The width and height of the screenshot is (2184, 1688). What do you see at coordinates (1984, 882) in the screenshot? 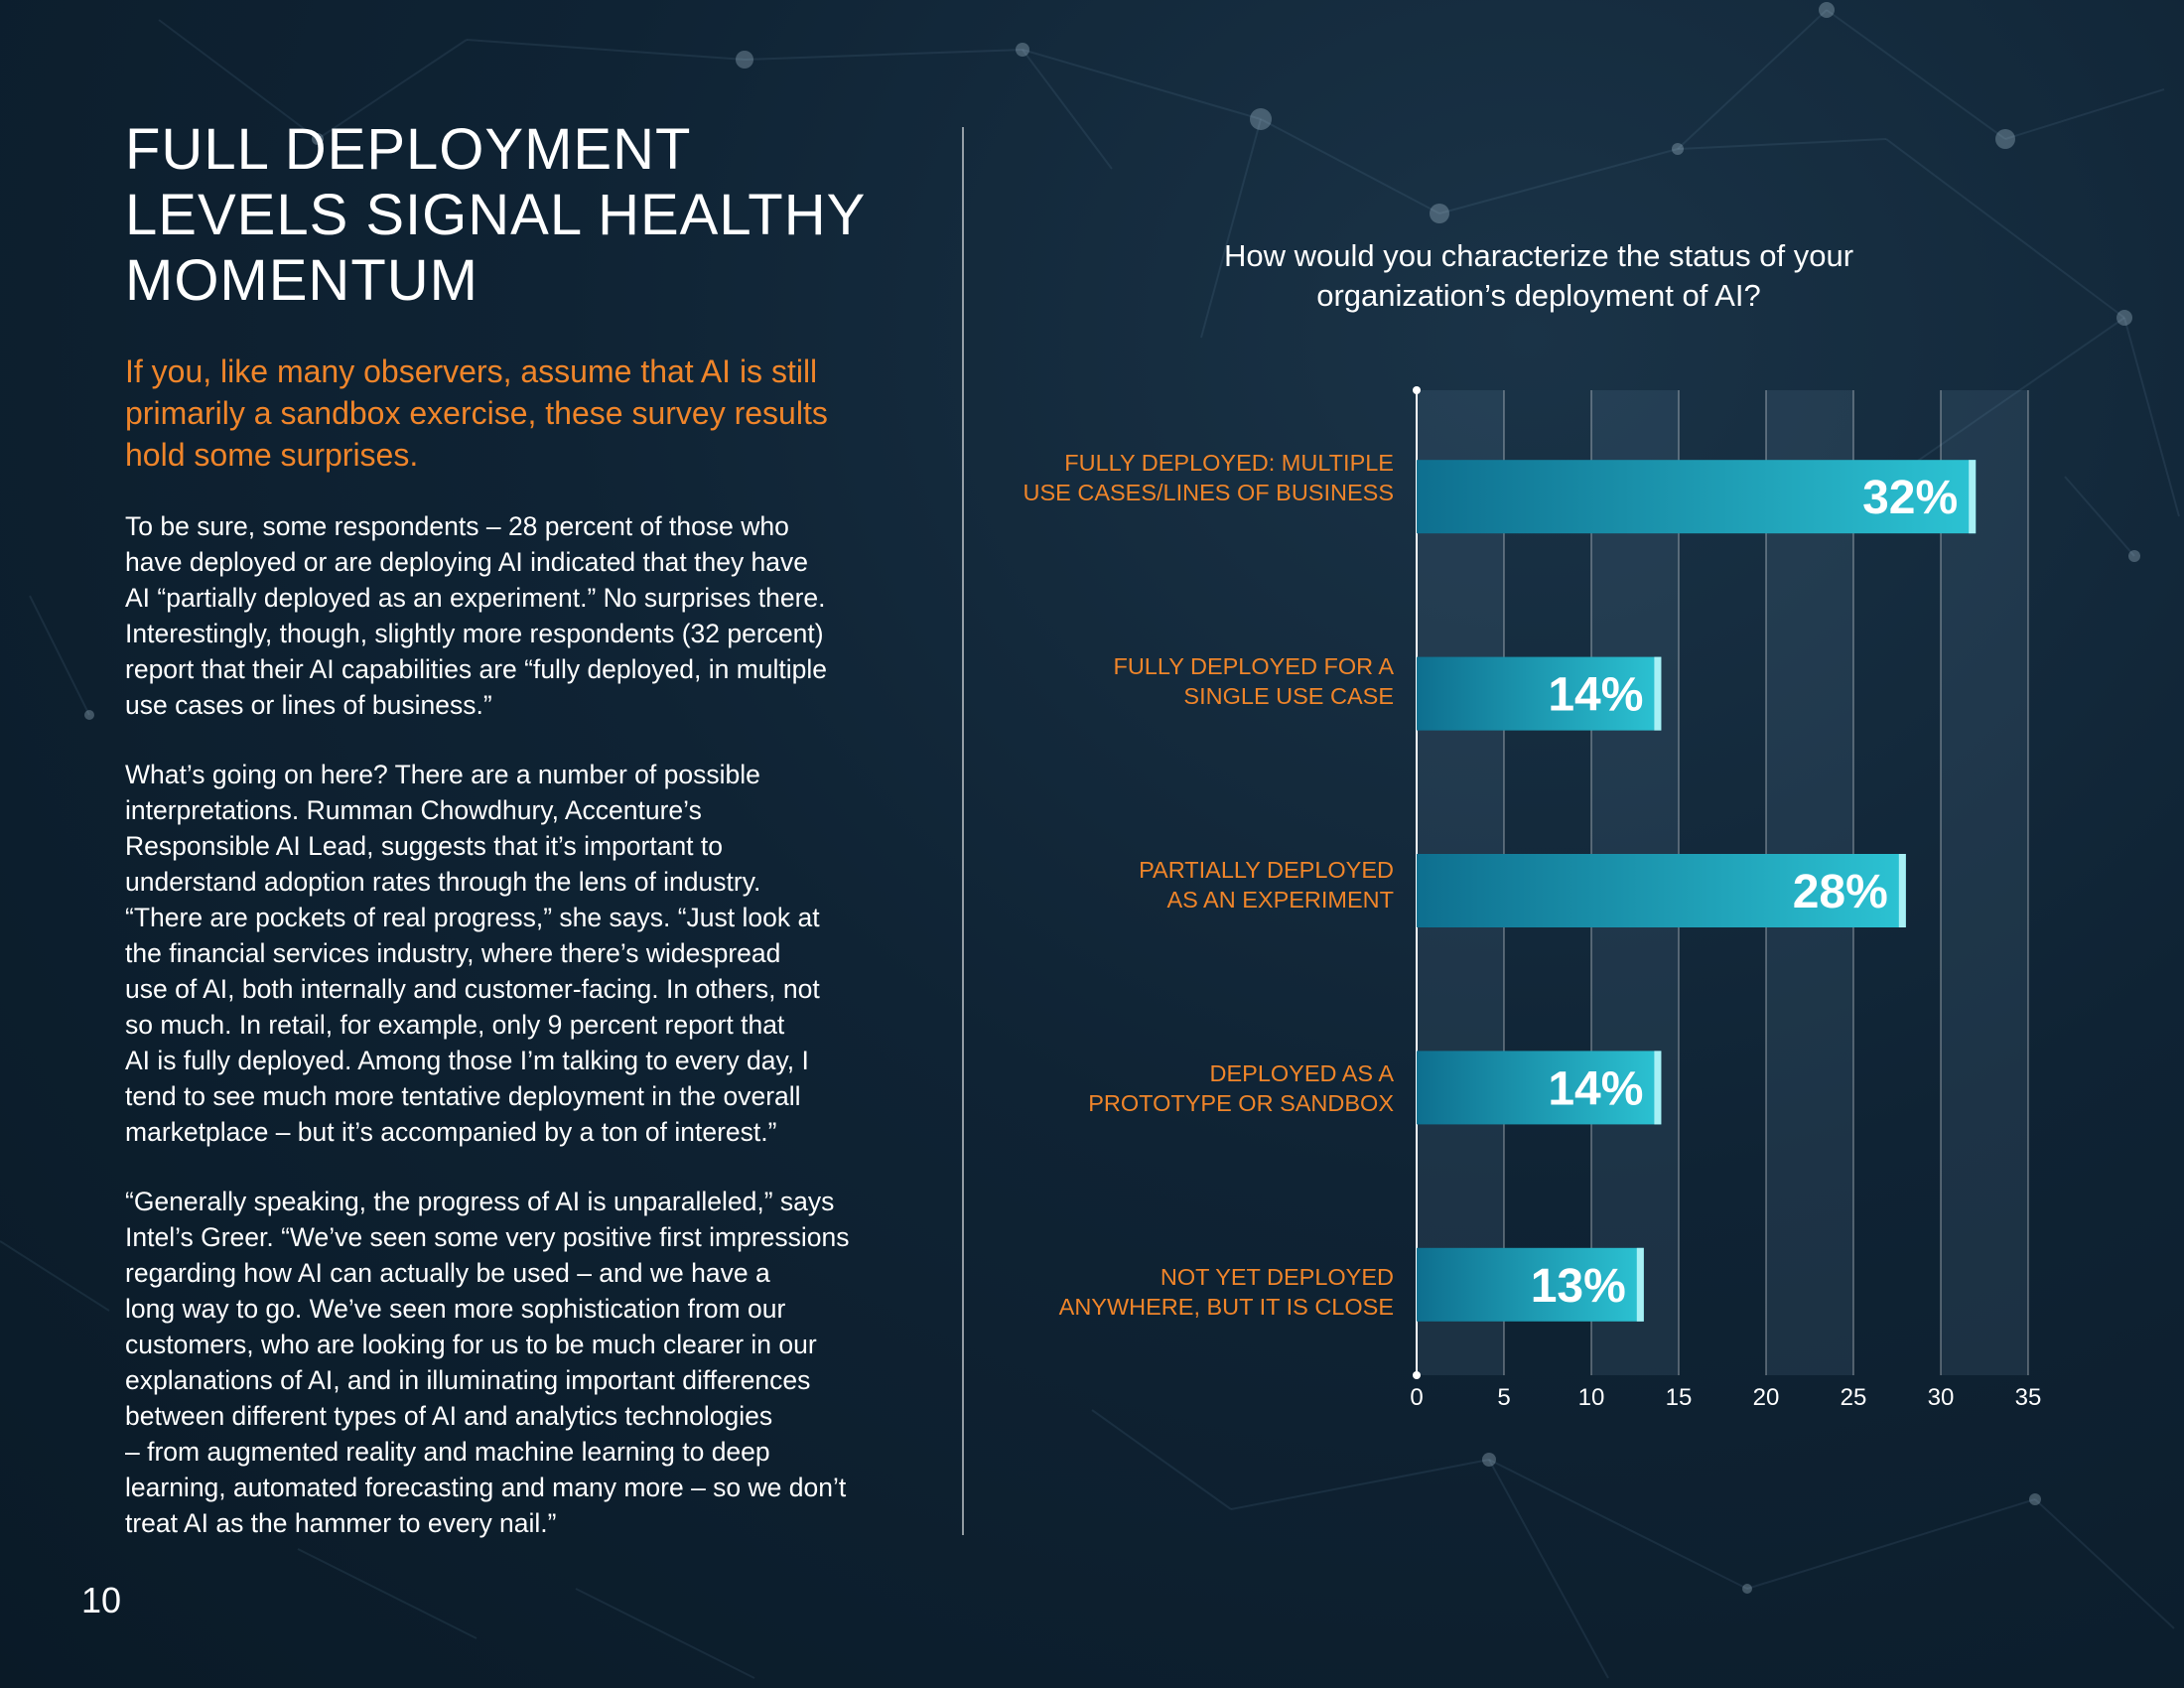
I see `grid-band` at bounding box center [1984, 882].